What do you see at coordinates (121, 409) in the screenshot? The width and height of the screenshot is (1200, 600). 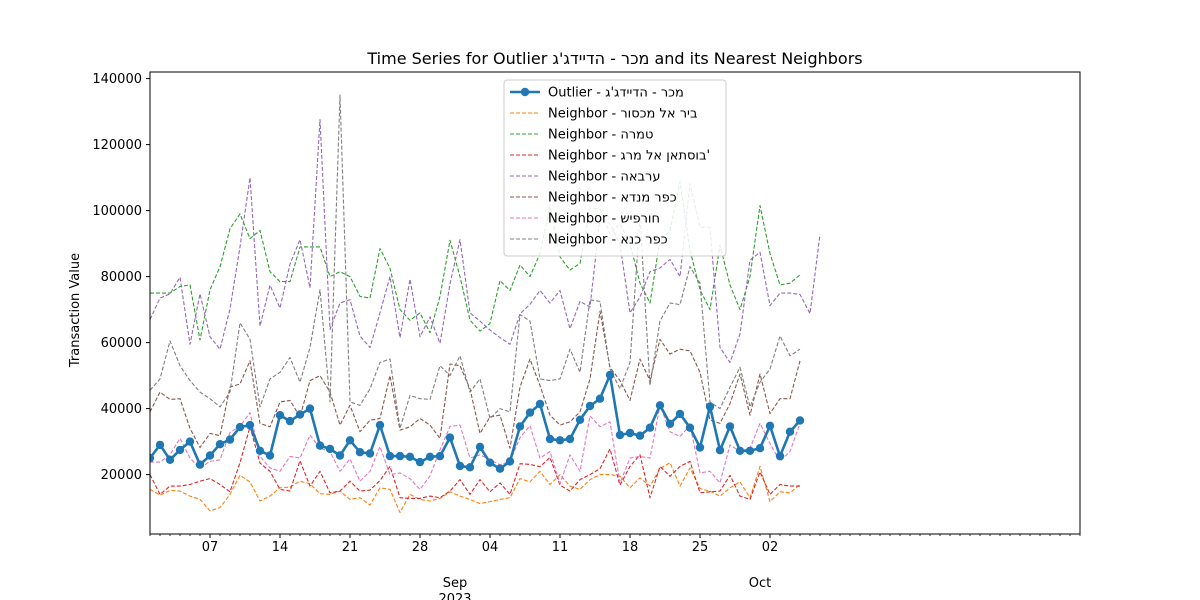 I see `y-tick-label: 40000` at bounding box center [121, 409].